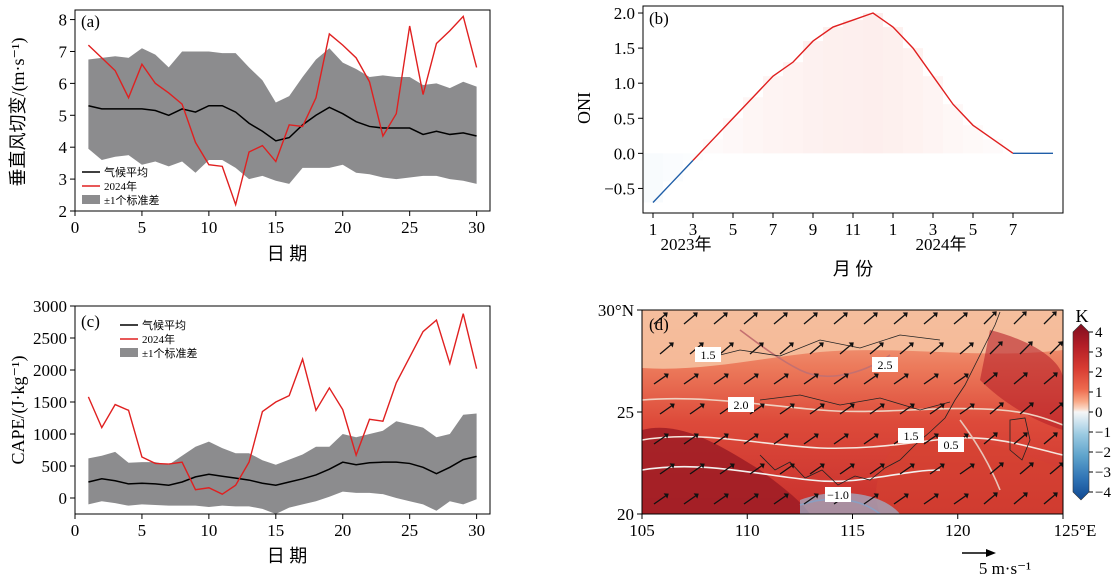  What do you see at coordinates (1075, 530) in the screenshot?
I see `lon-tick-label: 125°E` at bounding box center [1075, 530].